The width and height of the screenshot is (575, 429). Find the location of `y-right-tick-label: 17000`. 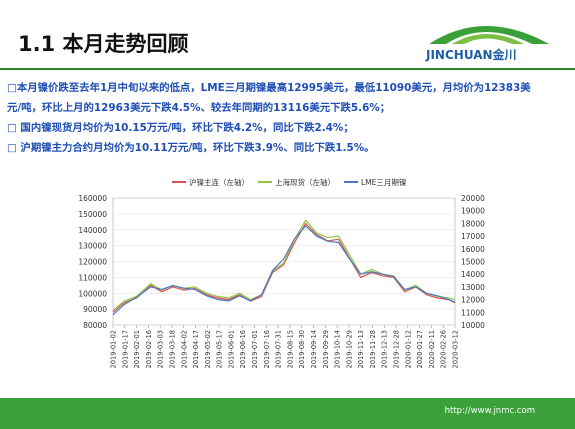

y-right-tick-label: 17000 is located at coordinates (473, 236).